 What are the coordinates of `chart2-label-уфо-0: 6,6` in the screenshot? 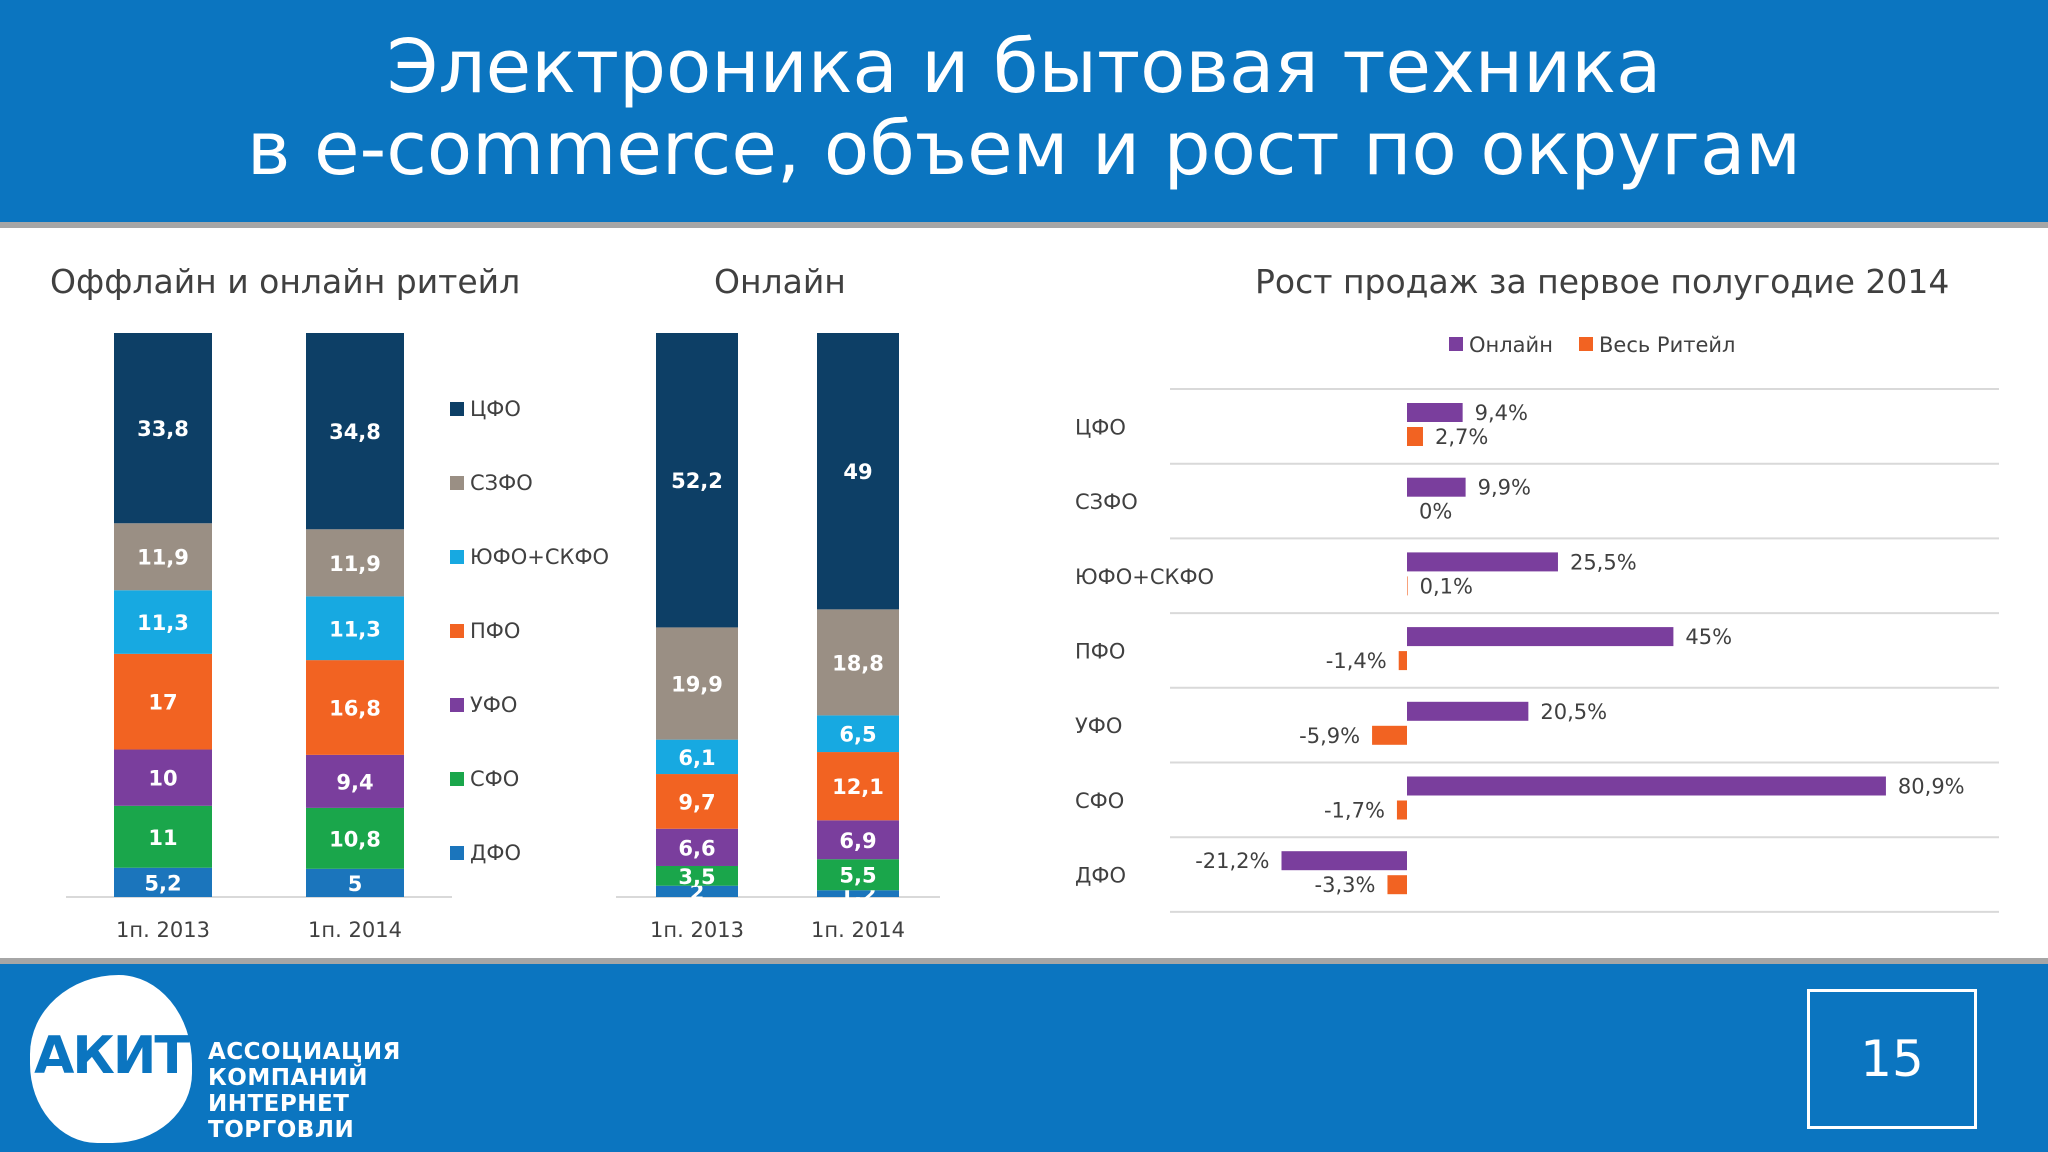 It's located at (696, 848).